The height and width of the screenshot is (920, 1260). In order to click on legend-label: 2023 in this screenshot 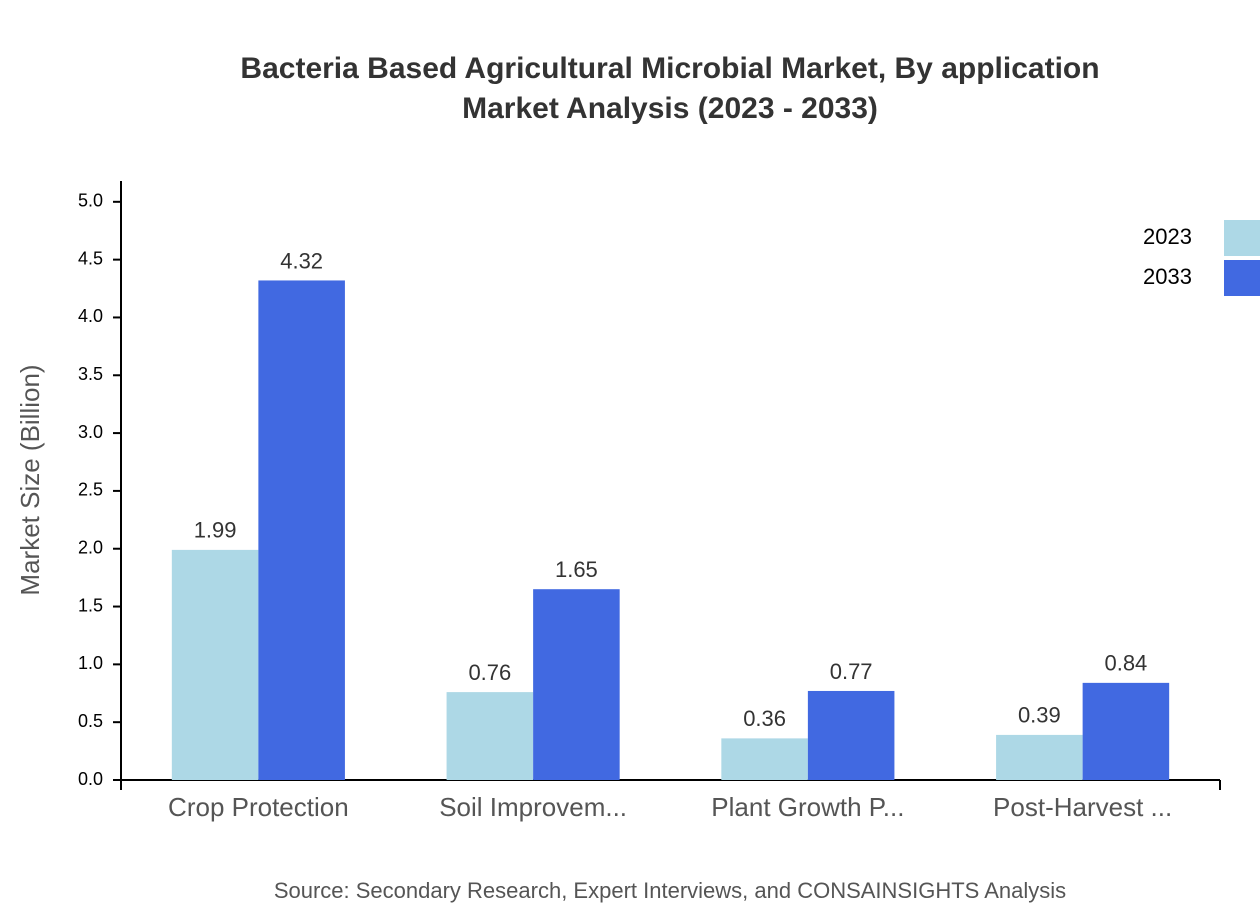, I will do `click(1167, 236)`.